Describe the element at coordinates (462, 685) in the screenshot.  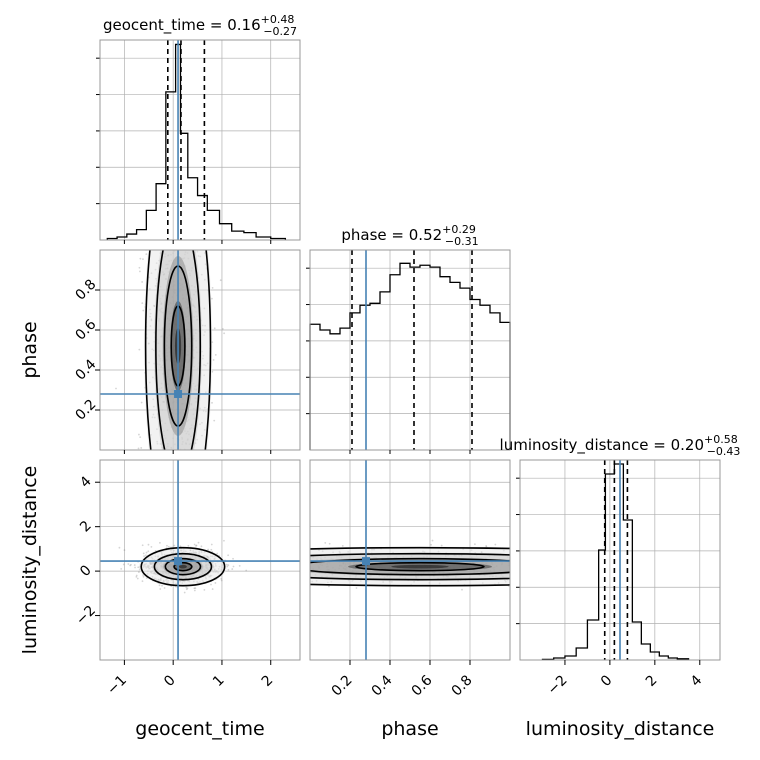
I see `x-tick-label-phase: 0.8` at that location.